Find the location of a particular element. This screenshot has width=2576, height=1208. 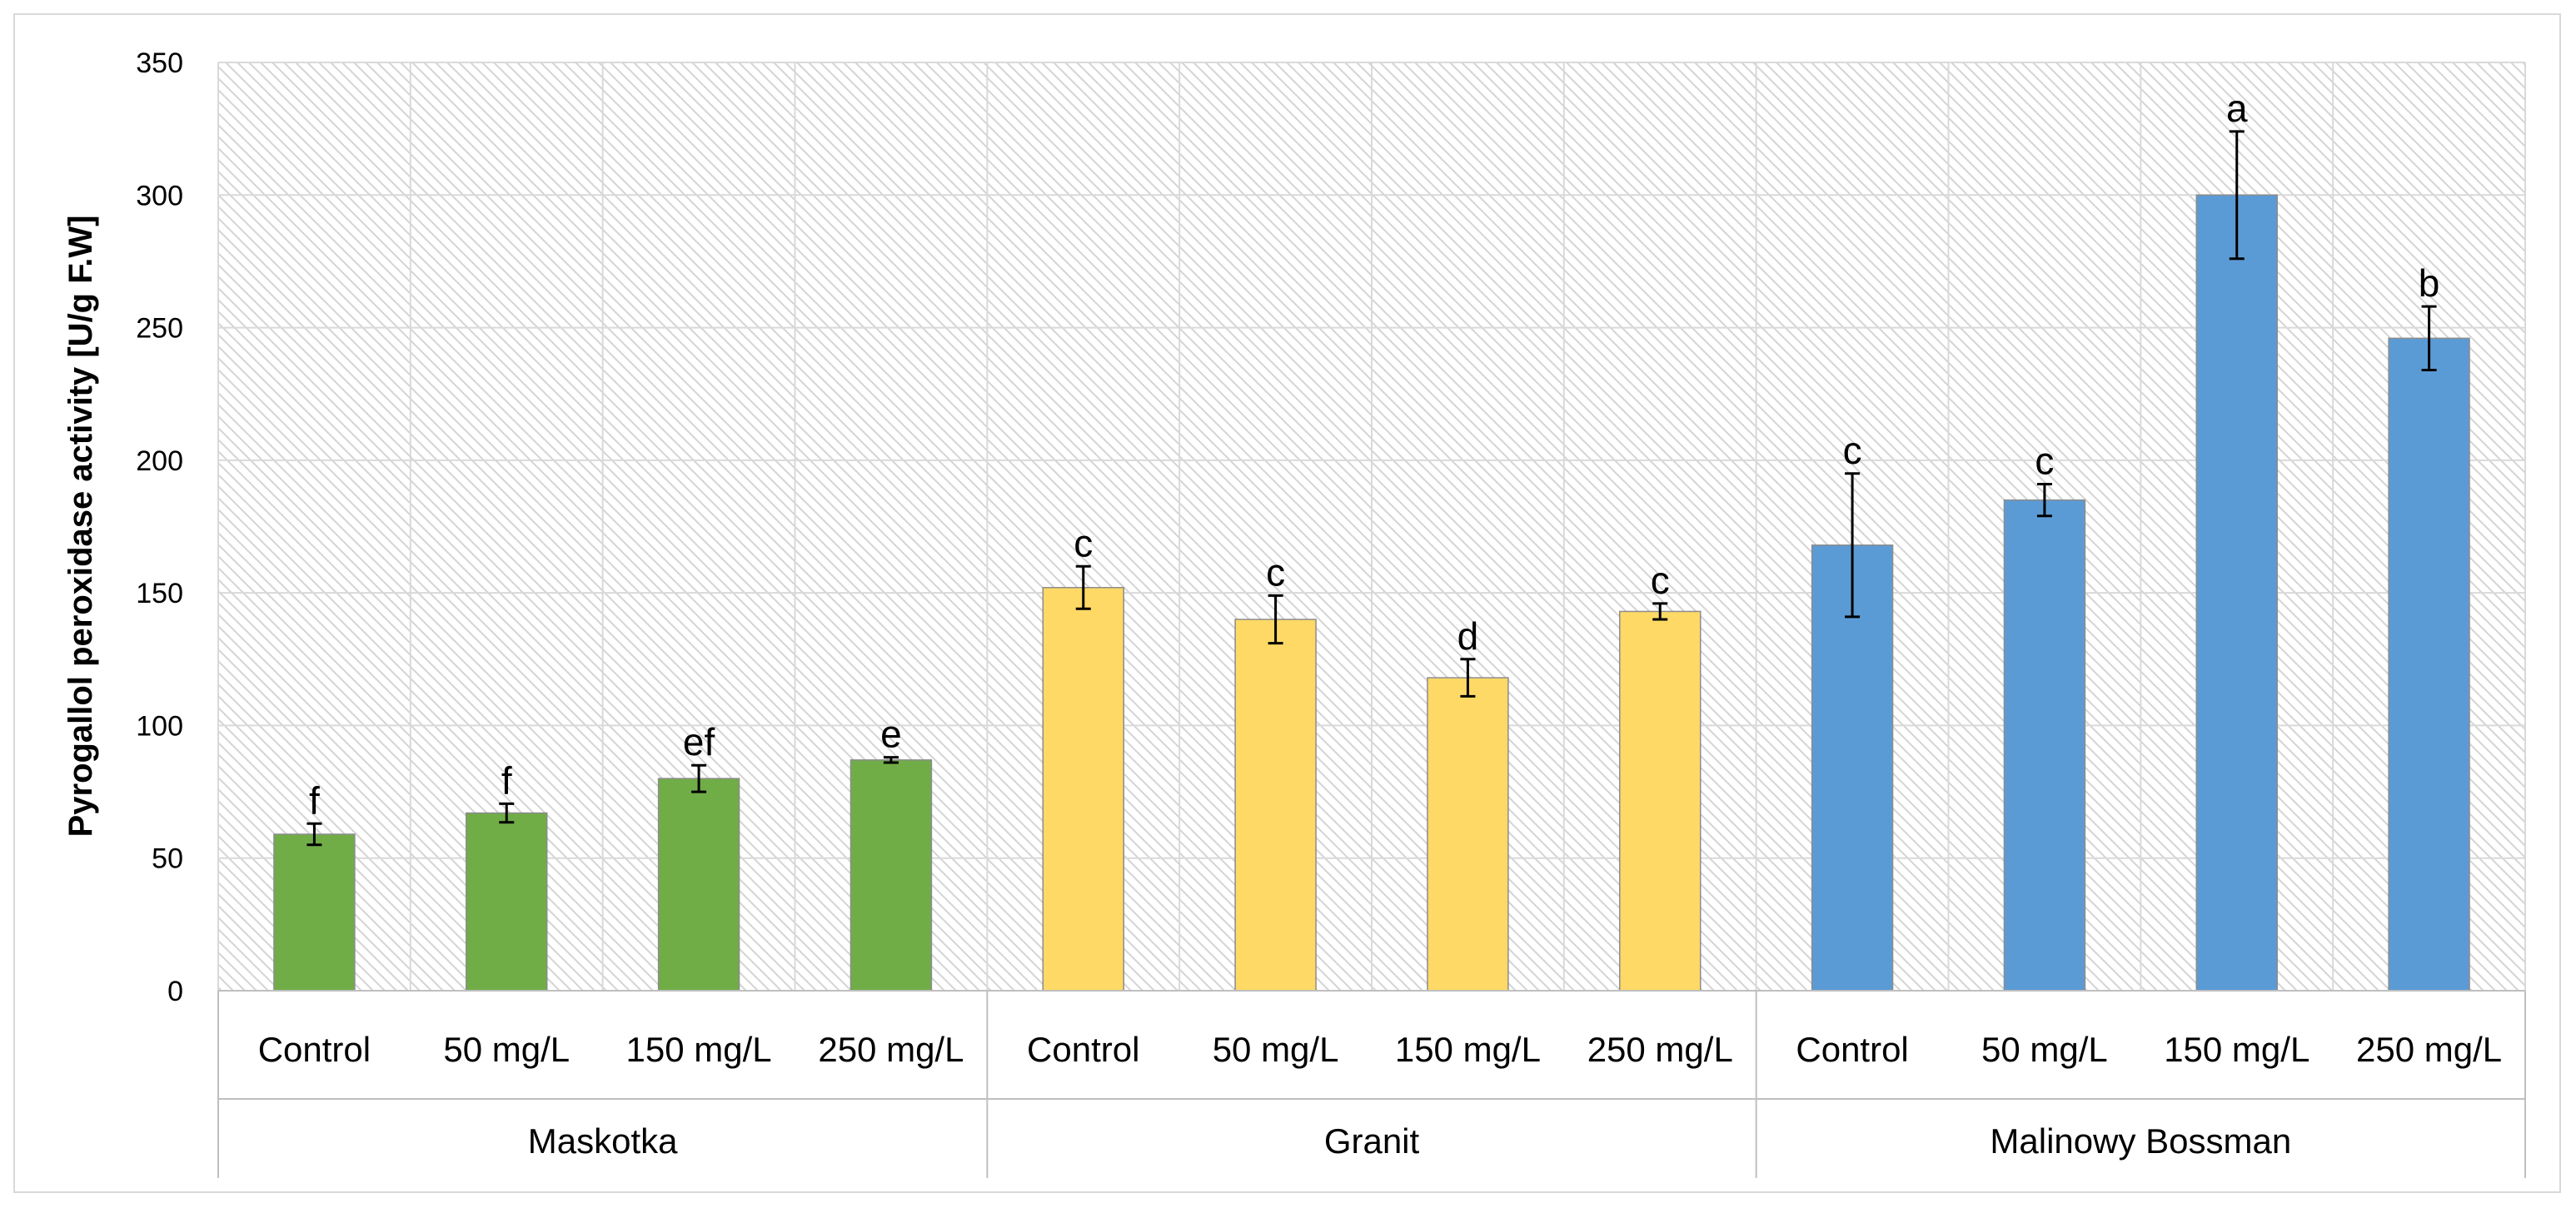

significance-label: b is located at coordinates (2429, 283).